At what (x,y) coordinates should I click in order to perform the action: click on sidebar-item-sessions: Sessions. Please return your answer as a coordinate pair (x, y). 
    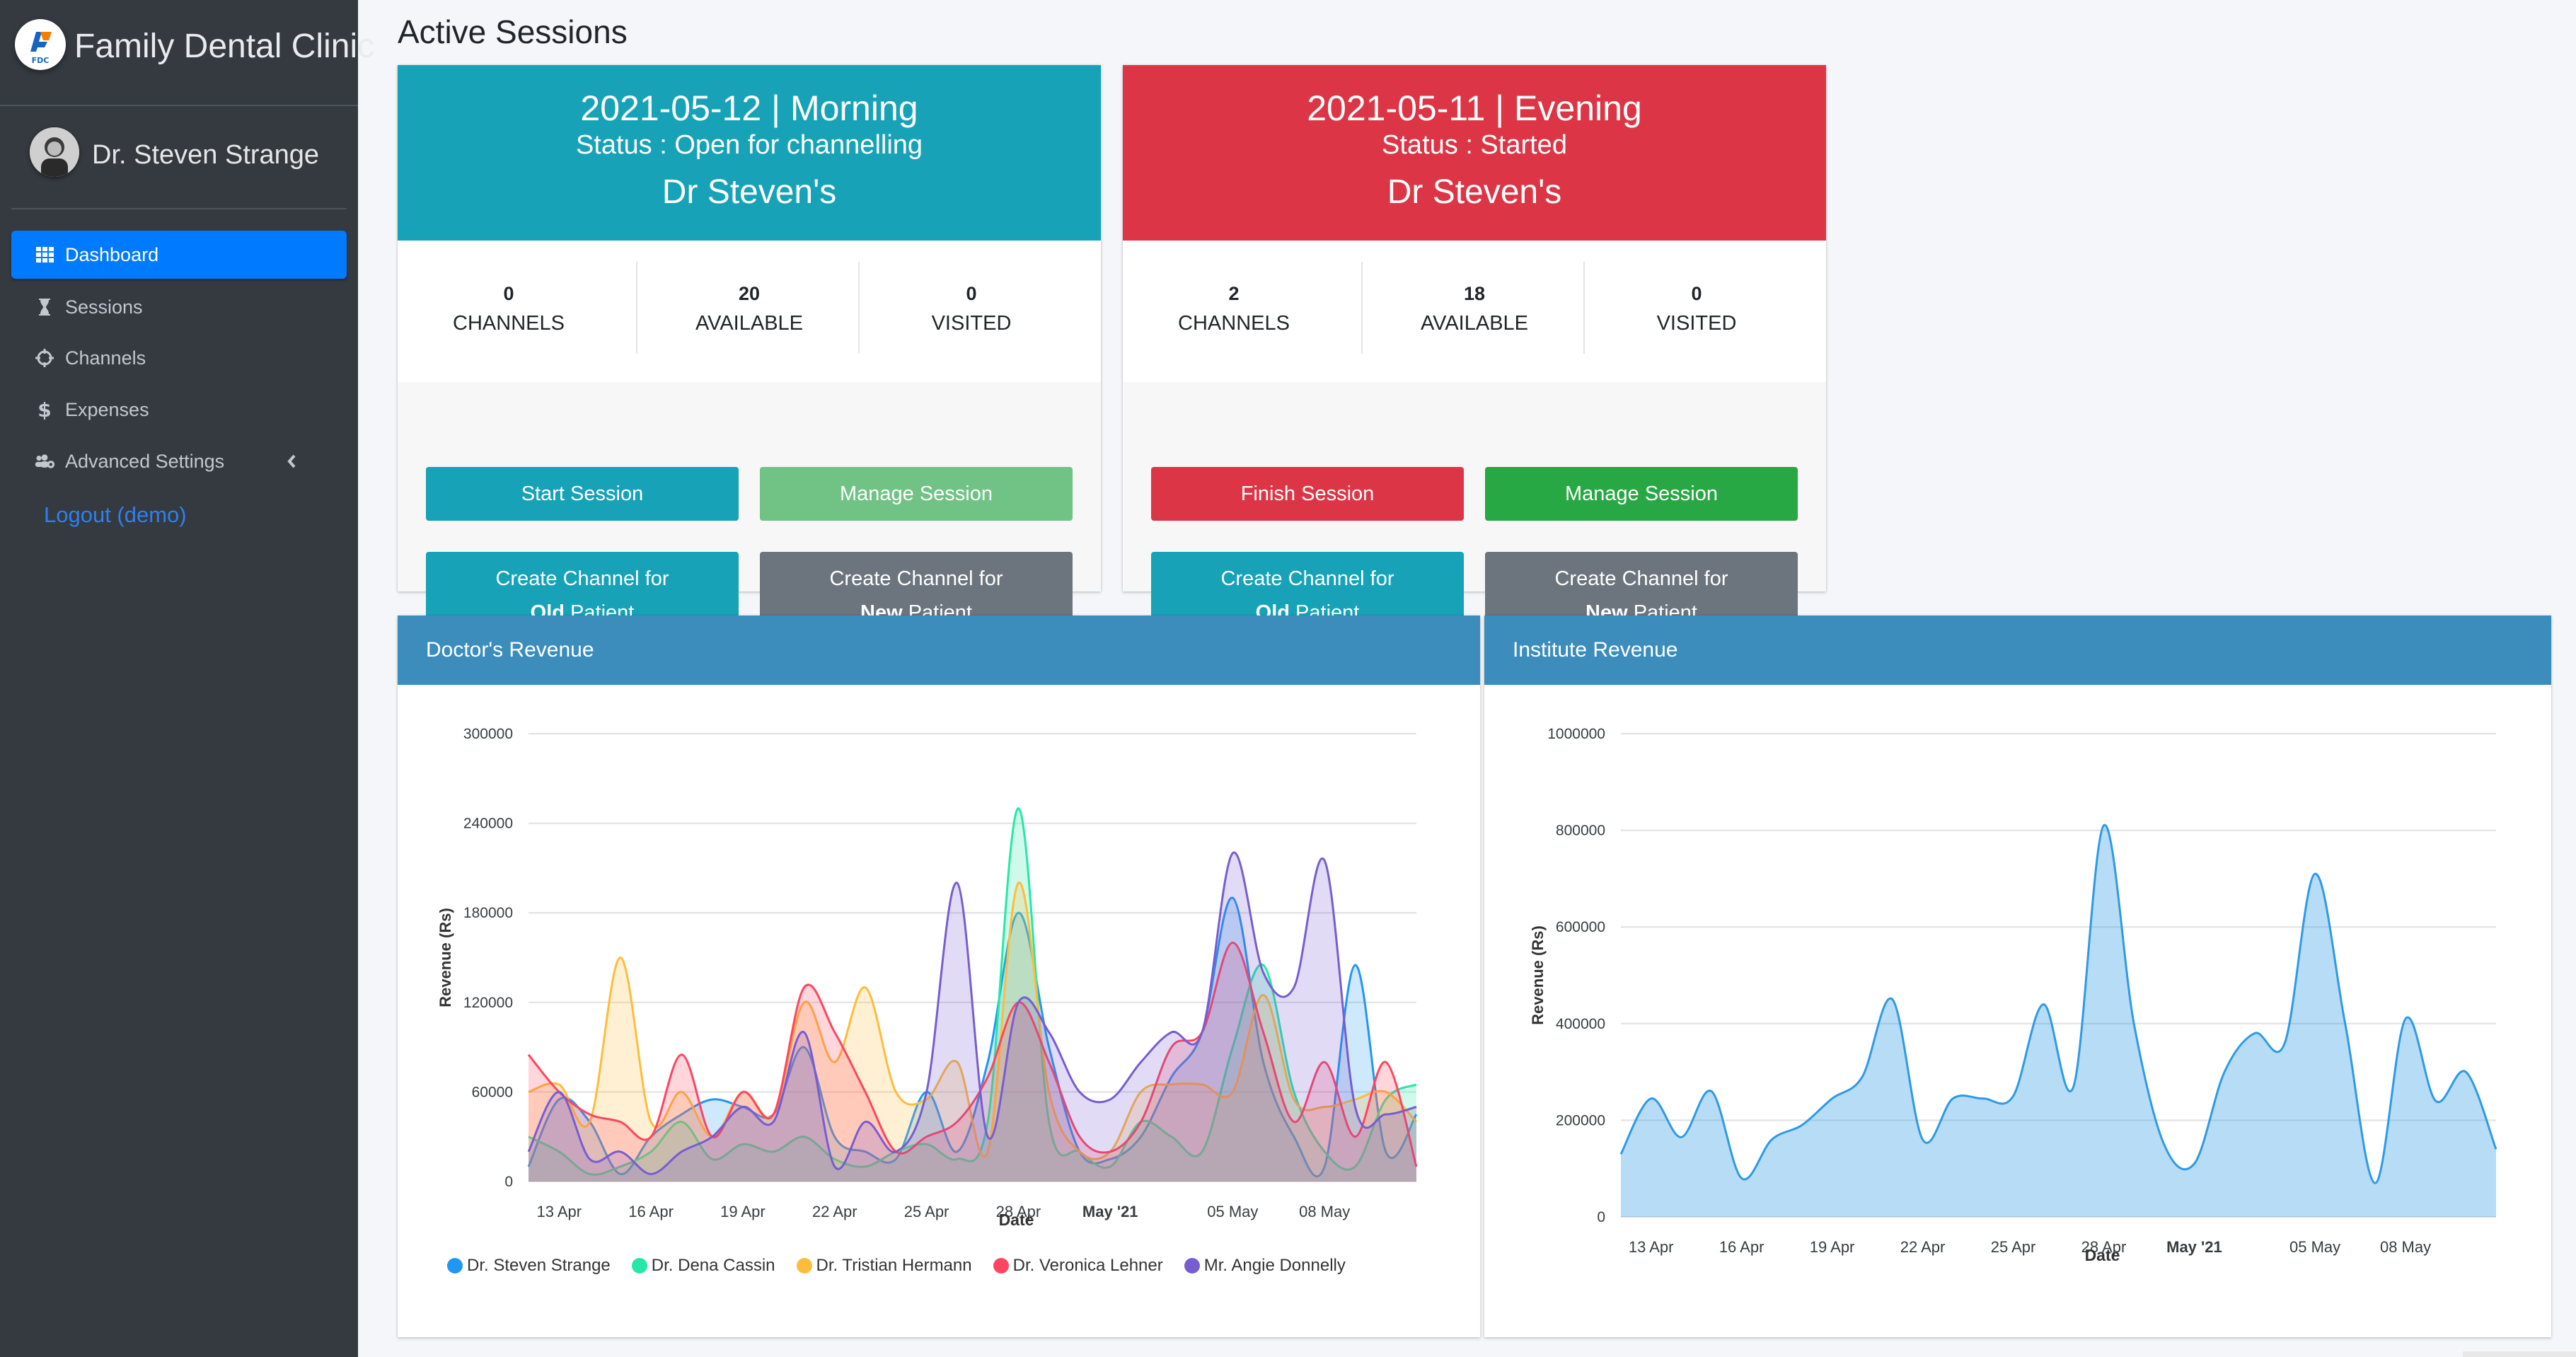
    Looking at the image, I should click on (179, 307).